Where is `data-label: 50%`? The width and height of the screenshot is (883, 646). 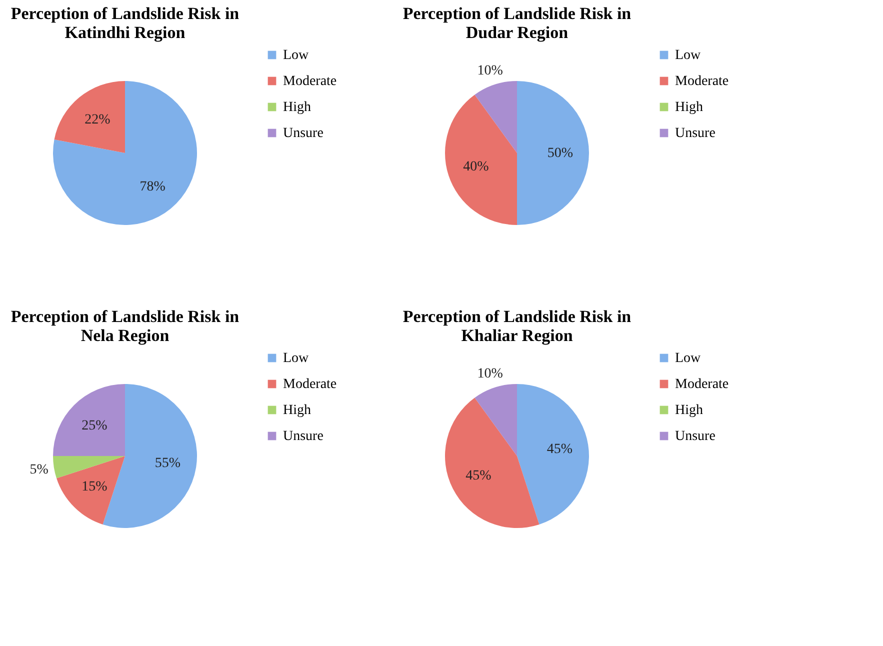
data-label: 50% is located at coordinates (560, 153).